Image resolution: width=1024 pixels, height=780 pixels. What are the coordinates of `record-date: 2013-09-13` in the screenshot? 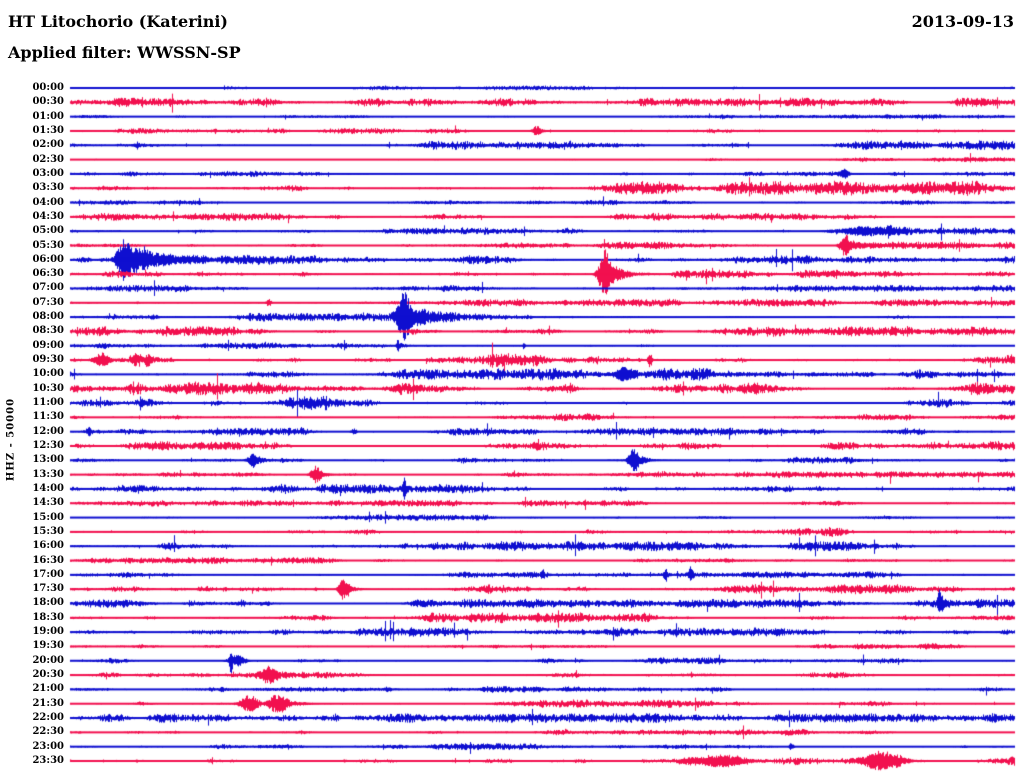 It's located at (962, 21).